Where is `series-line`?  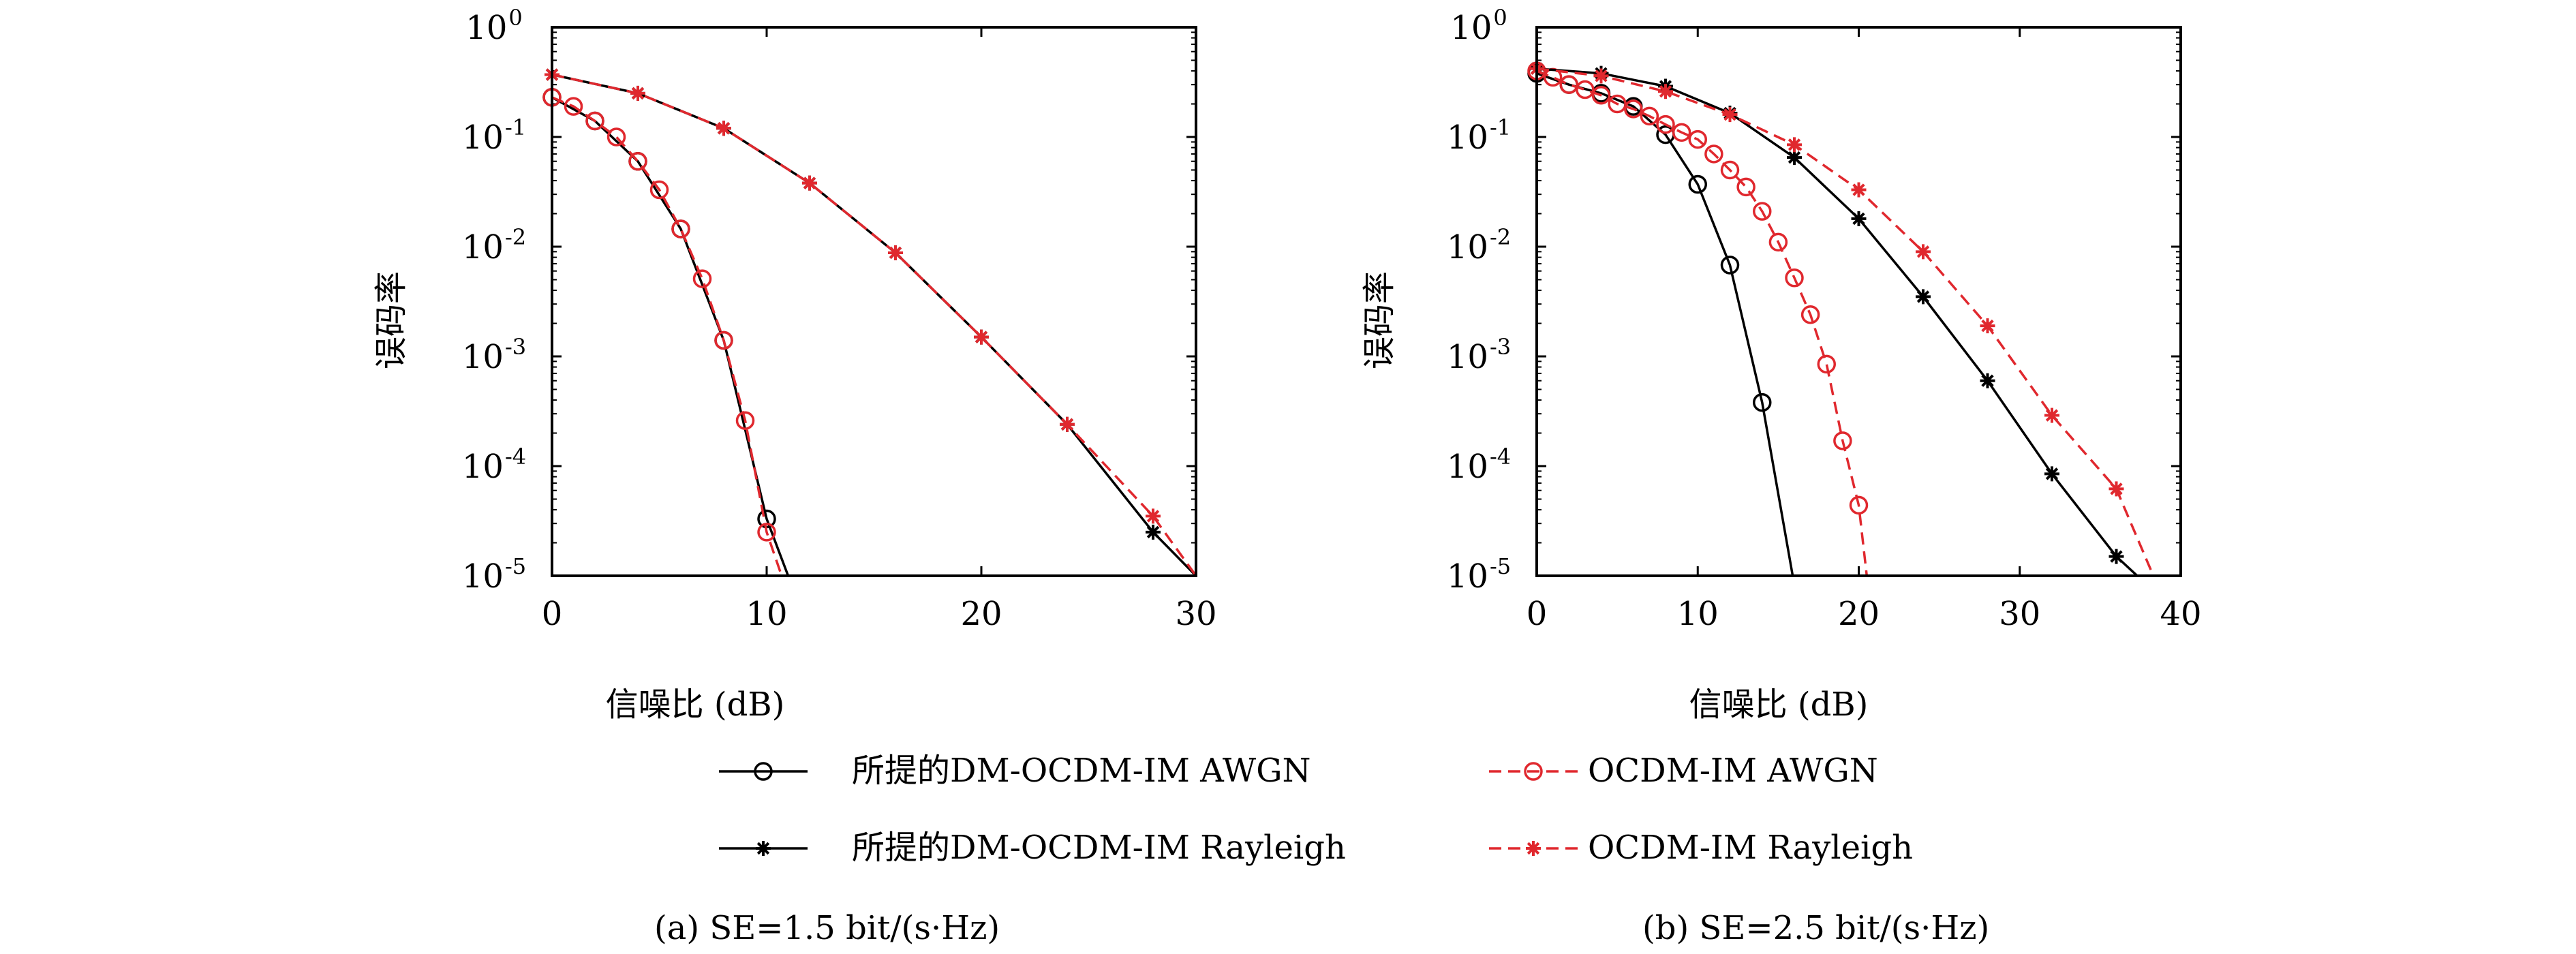 series-line is located at coordinates (667, 336).